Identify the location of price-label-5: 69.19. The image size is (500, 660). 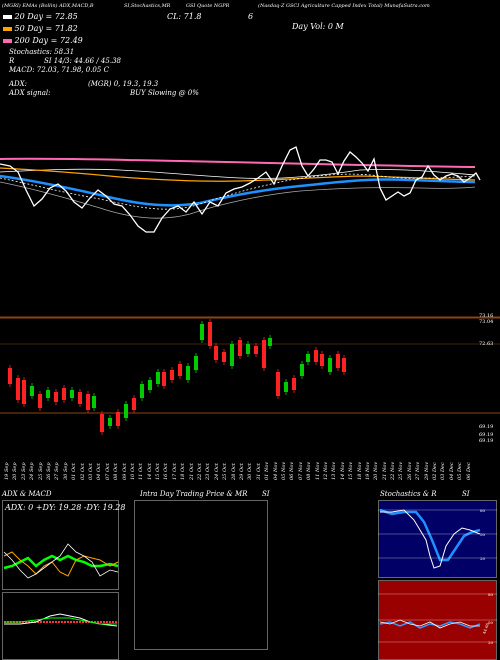
(486, 435).